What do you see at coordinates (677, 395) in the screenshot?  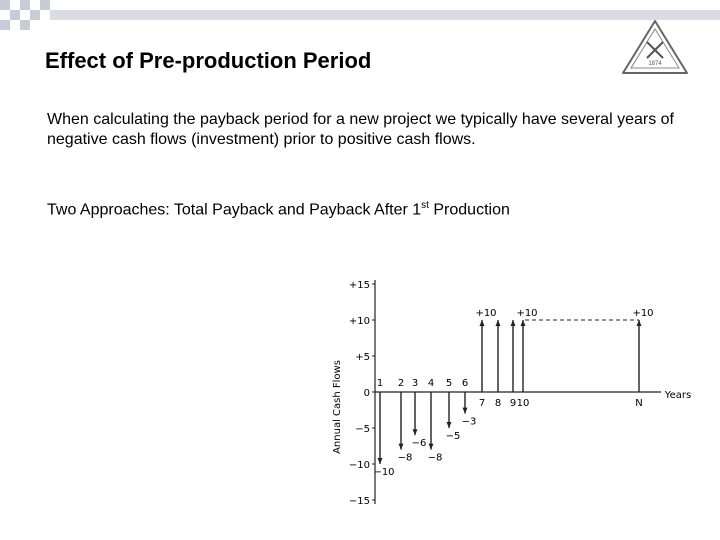 I see `x-axis-label: Years` at bounding box center [677, 395].